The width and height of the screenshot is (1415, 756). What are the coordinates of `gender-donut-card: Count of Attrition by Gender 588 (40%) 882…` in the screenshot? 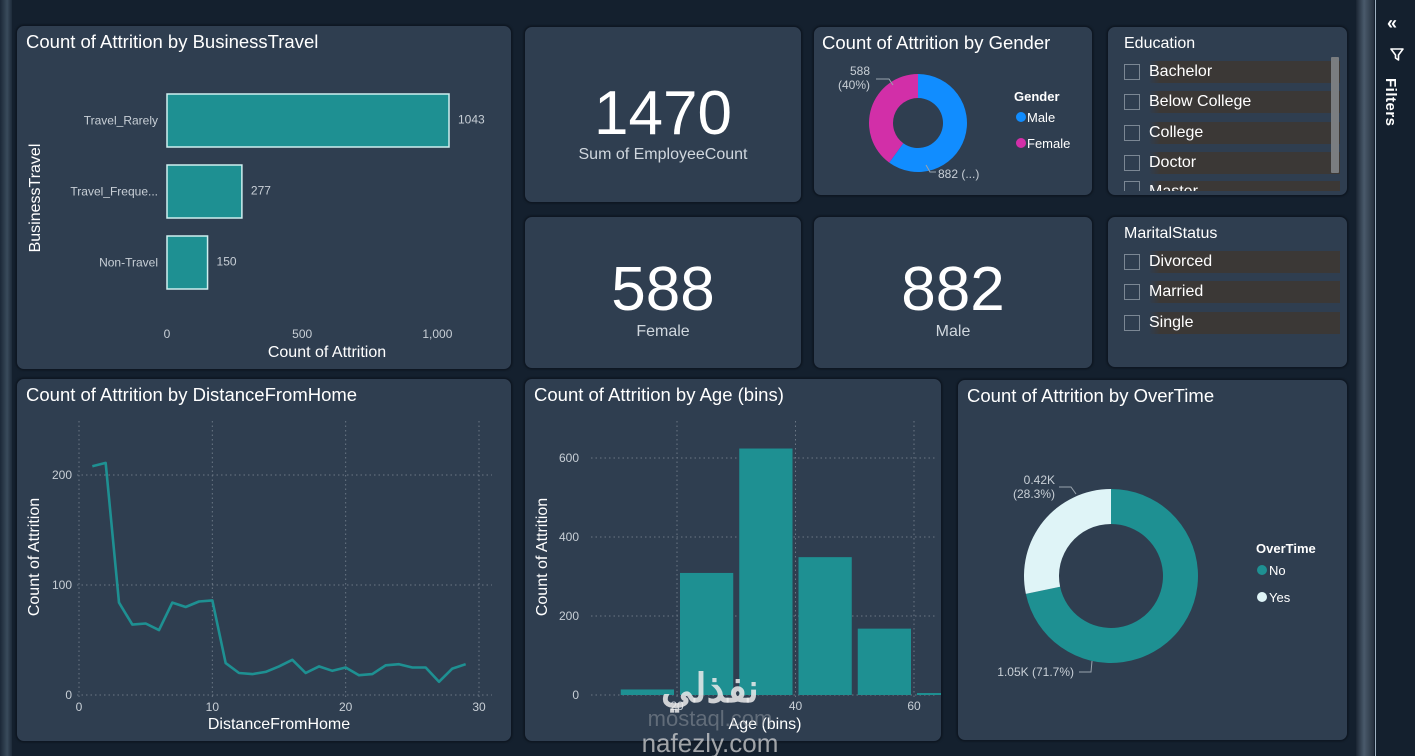 It's located at (953, 111).